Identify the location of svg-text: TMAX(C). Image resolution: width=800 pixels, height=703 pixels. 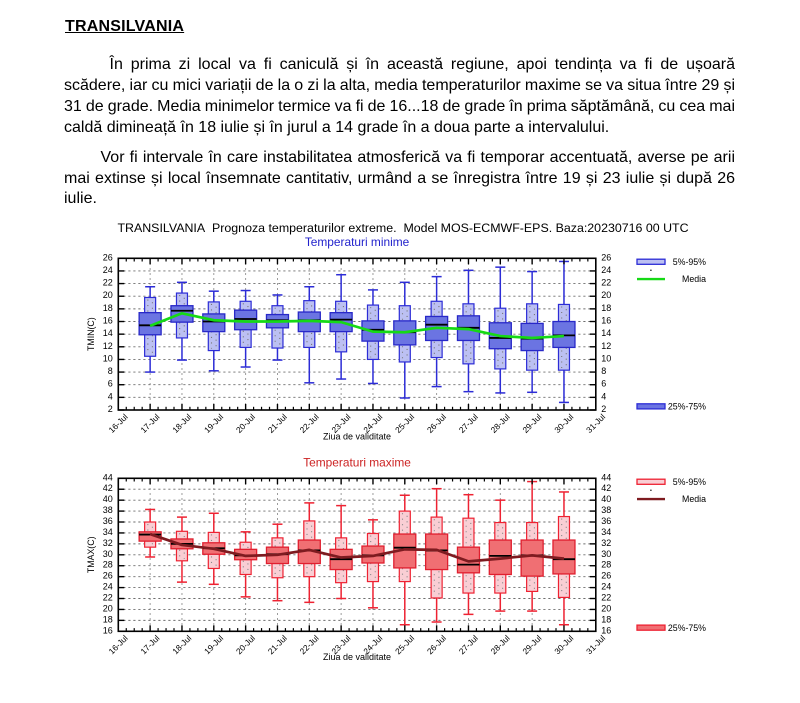
(91, 554).